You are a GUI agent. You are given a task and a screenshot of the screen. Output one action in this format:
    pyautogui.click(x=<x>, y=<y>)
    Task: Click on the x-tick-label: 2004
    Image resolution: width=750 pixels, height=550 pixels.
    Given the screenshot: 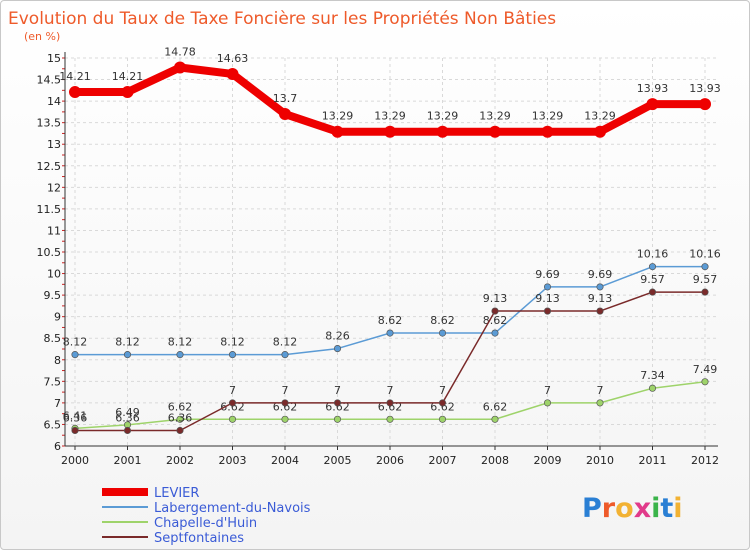 What is the action you would take?
    pyautogui.click(x=285, y=460)
    